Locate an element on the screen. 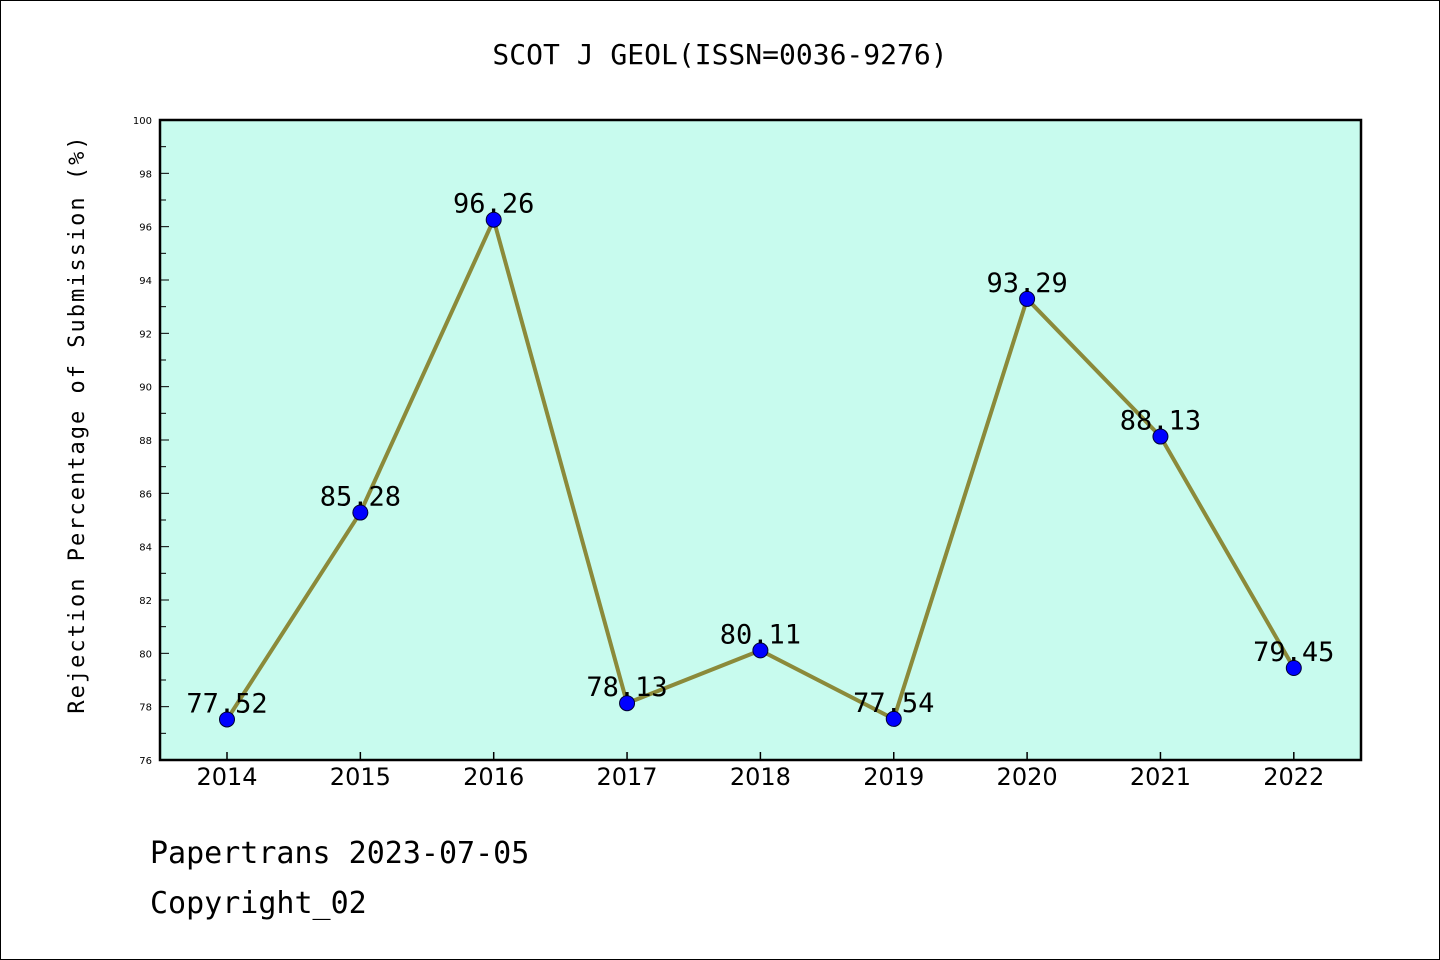 This screenshot has width=1440, height=960. y-tick-label: 98 is located at coordinates (145, 174).